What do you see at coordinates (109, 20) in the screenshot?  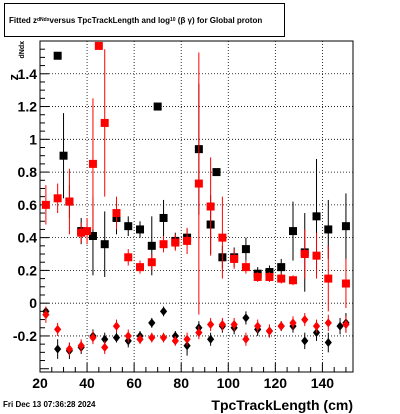 I see `title-part-2: versus TpcTrackLength and log` at bounding box center [109, 20].